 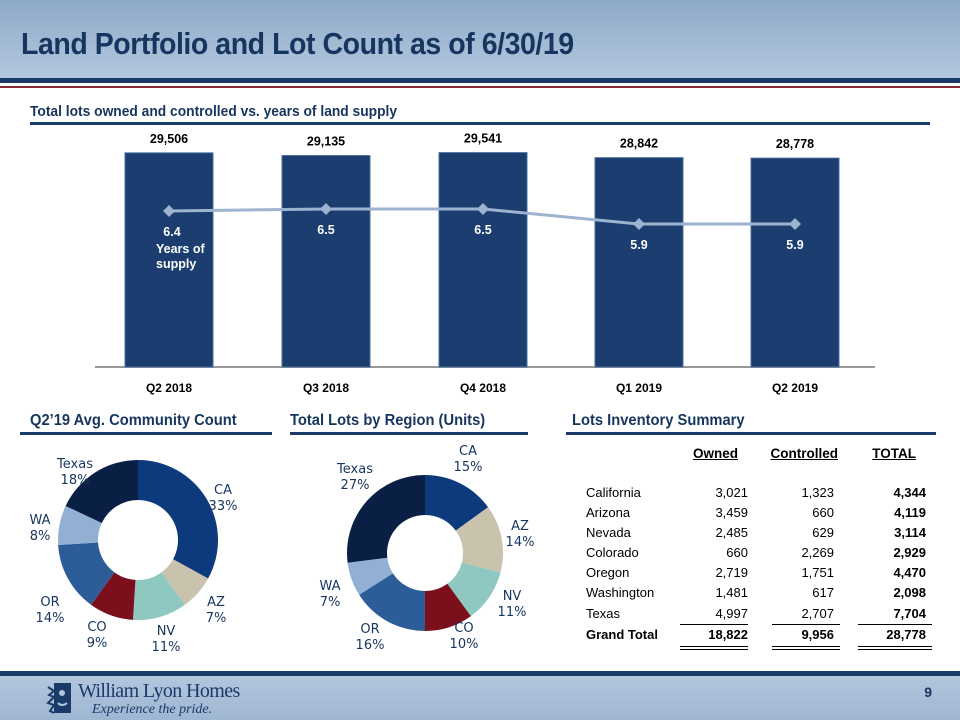 I want to click on bar-q3-2018, so click(x=326, y=261).